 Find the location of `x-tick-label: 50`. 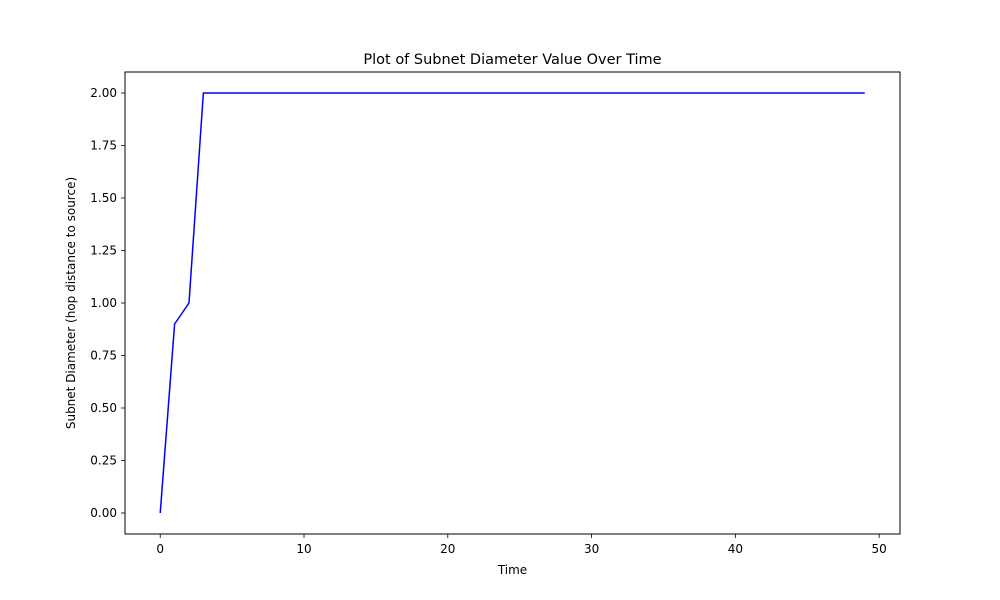

x-tick-label: 50 is located at coordinates (879, 549).